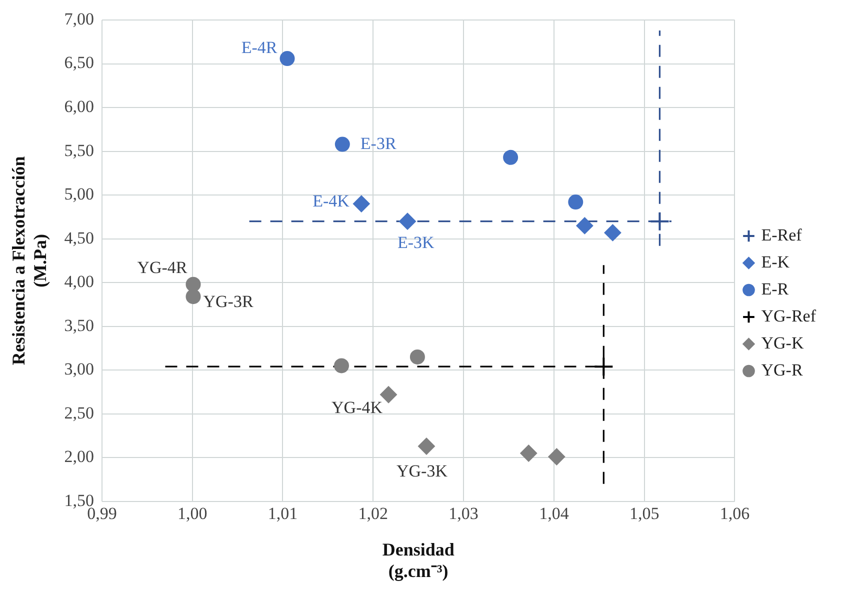 This screenshot has height=592, width=856. Describe the element at coordinates (416, 242) in the screenshot. I see `annotation: E-3K` at that location.